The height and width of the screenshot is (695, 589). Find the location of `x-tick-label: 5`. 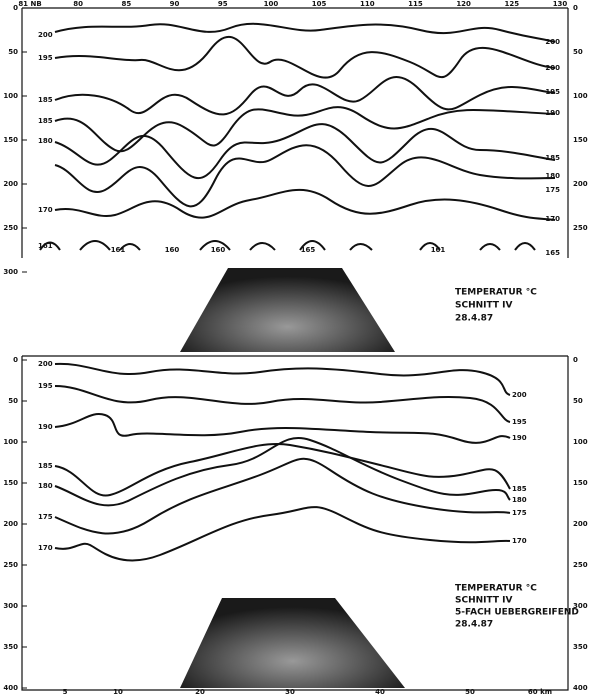

x-tick-label: 5 is located at coordinates (65, 691).